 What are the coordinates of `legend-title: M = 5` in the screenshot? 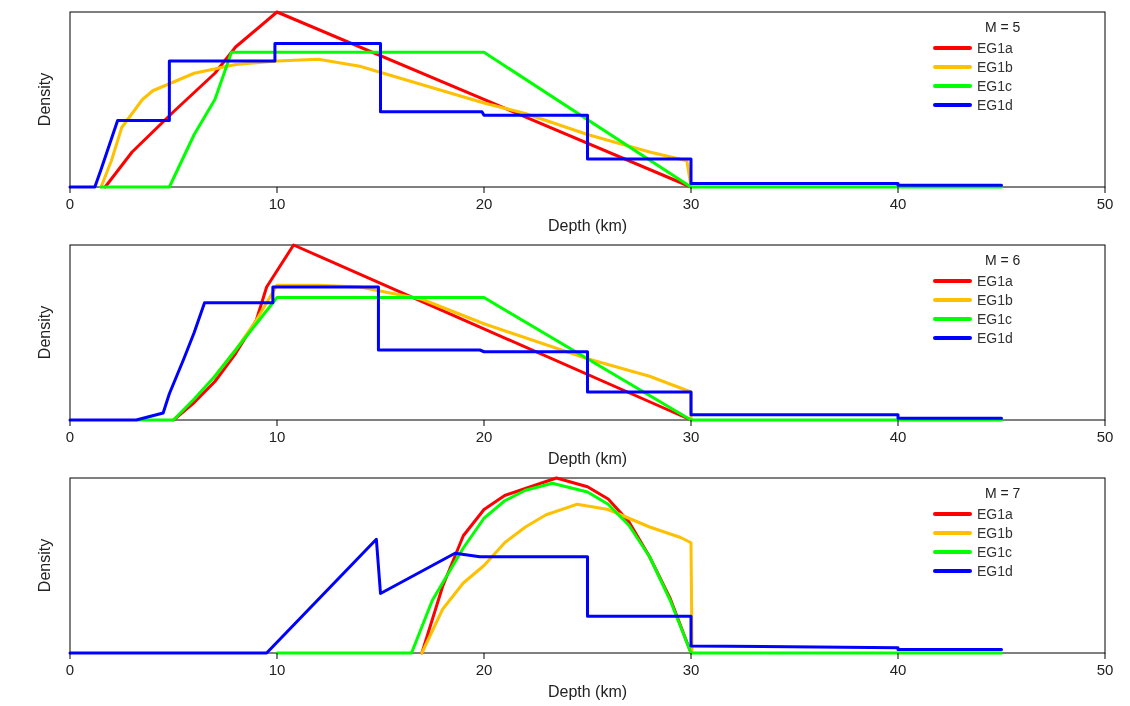 It's located at (1003, 27).